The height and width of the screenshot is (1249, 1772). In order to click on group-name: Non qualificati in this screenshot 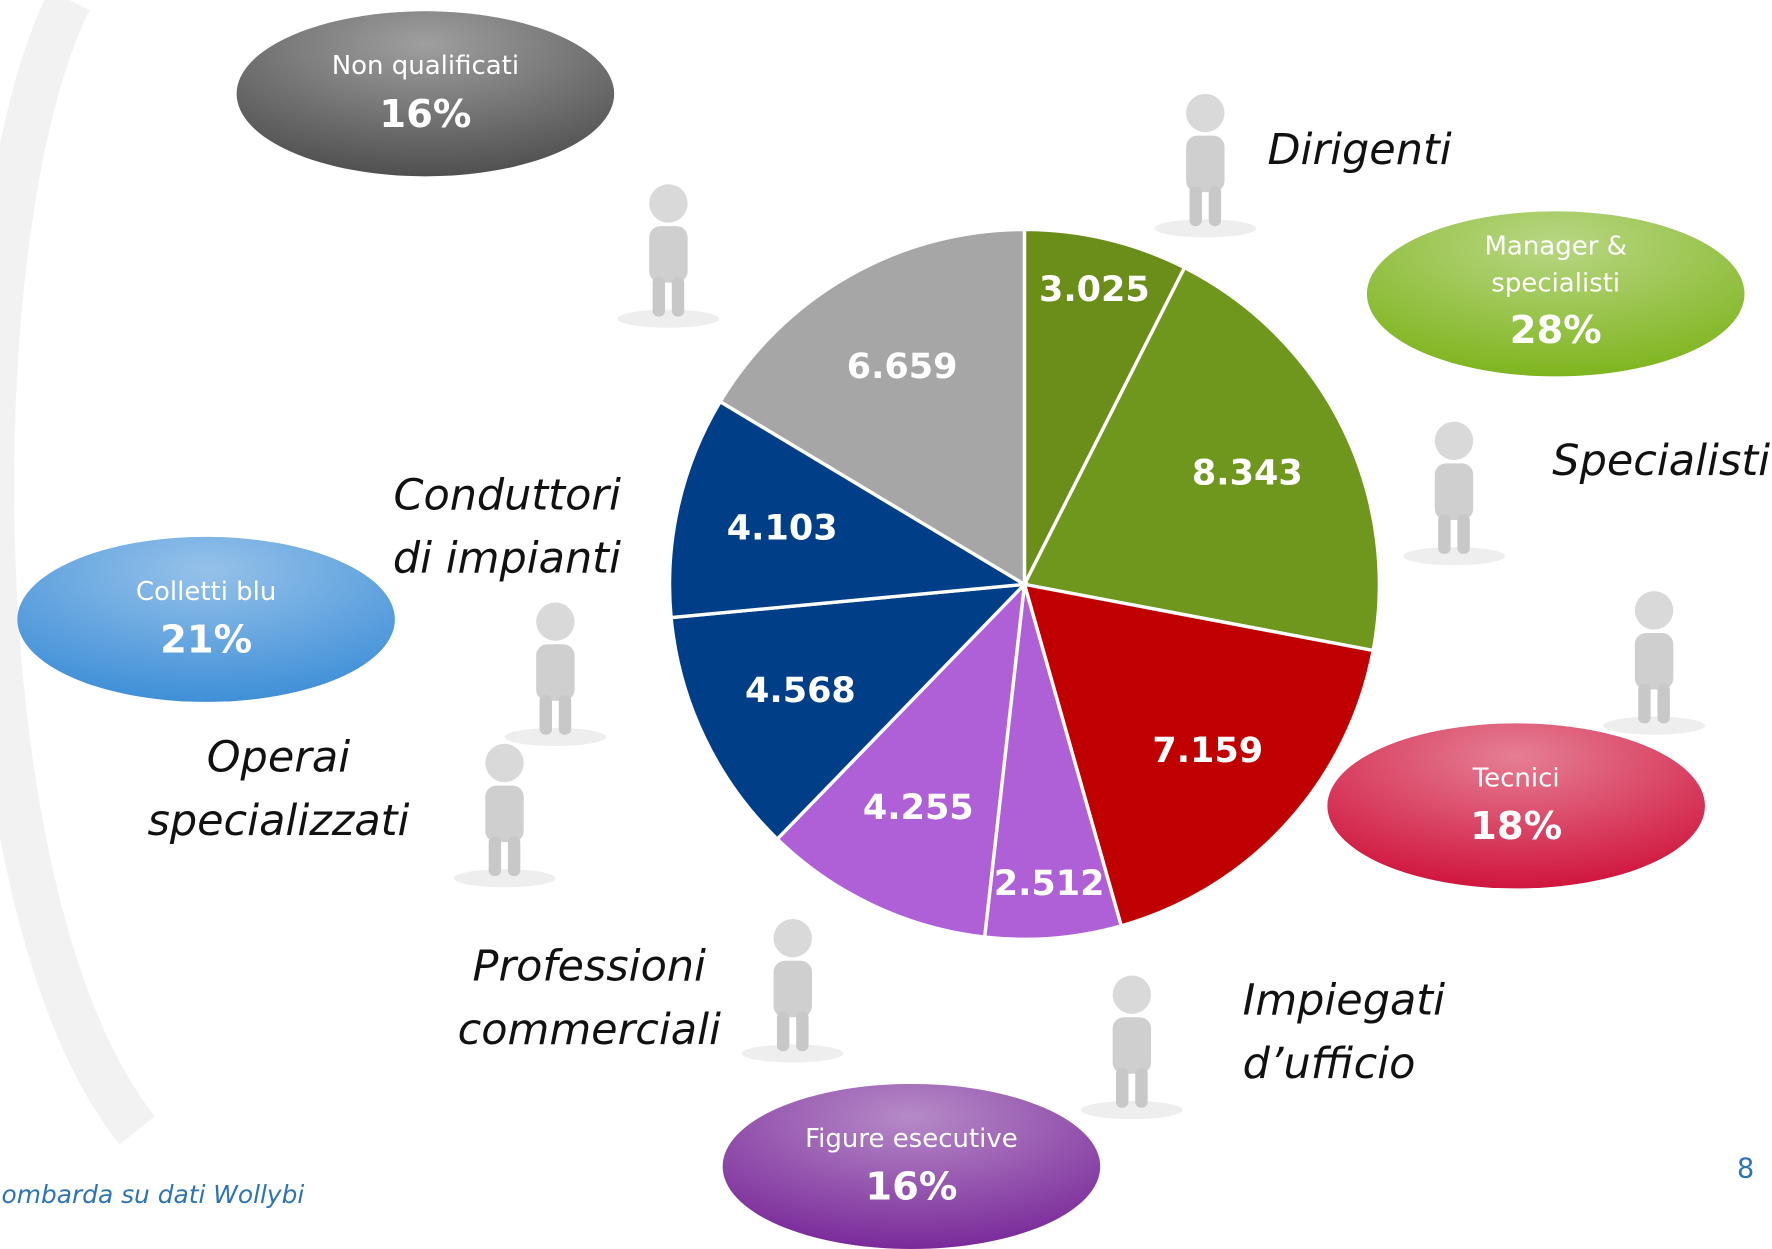, I will do `click(425, 66)`.